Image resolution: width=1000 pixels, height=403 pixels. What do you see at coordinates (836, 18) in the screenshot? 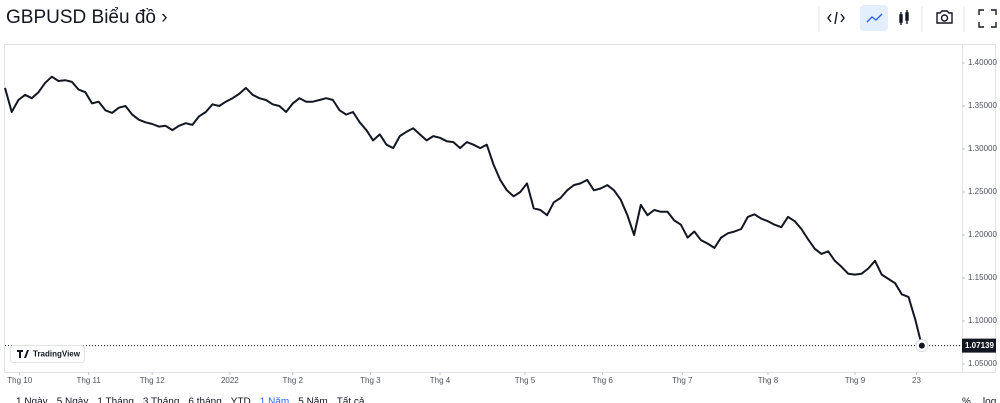
I see `embed-icon` at bounding box center [836, 18].